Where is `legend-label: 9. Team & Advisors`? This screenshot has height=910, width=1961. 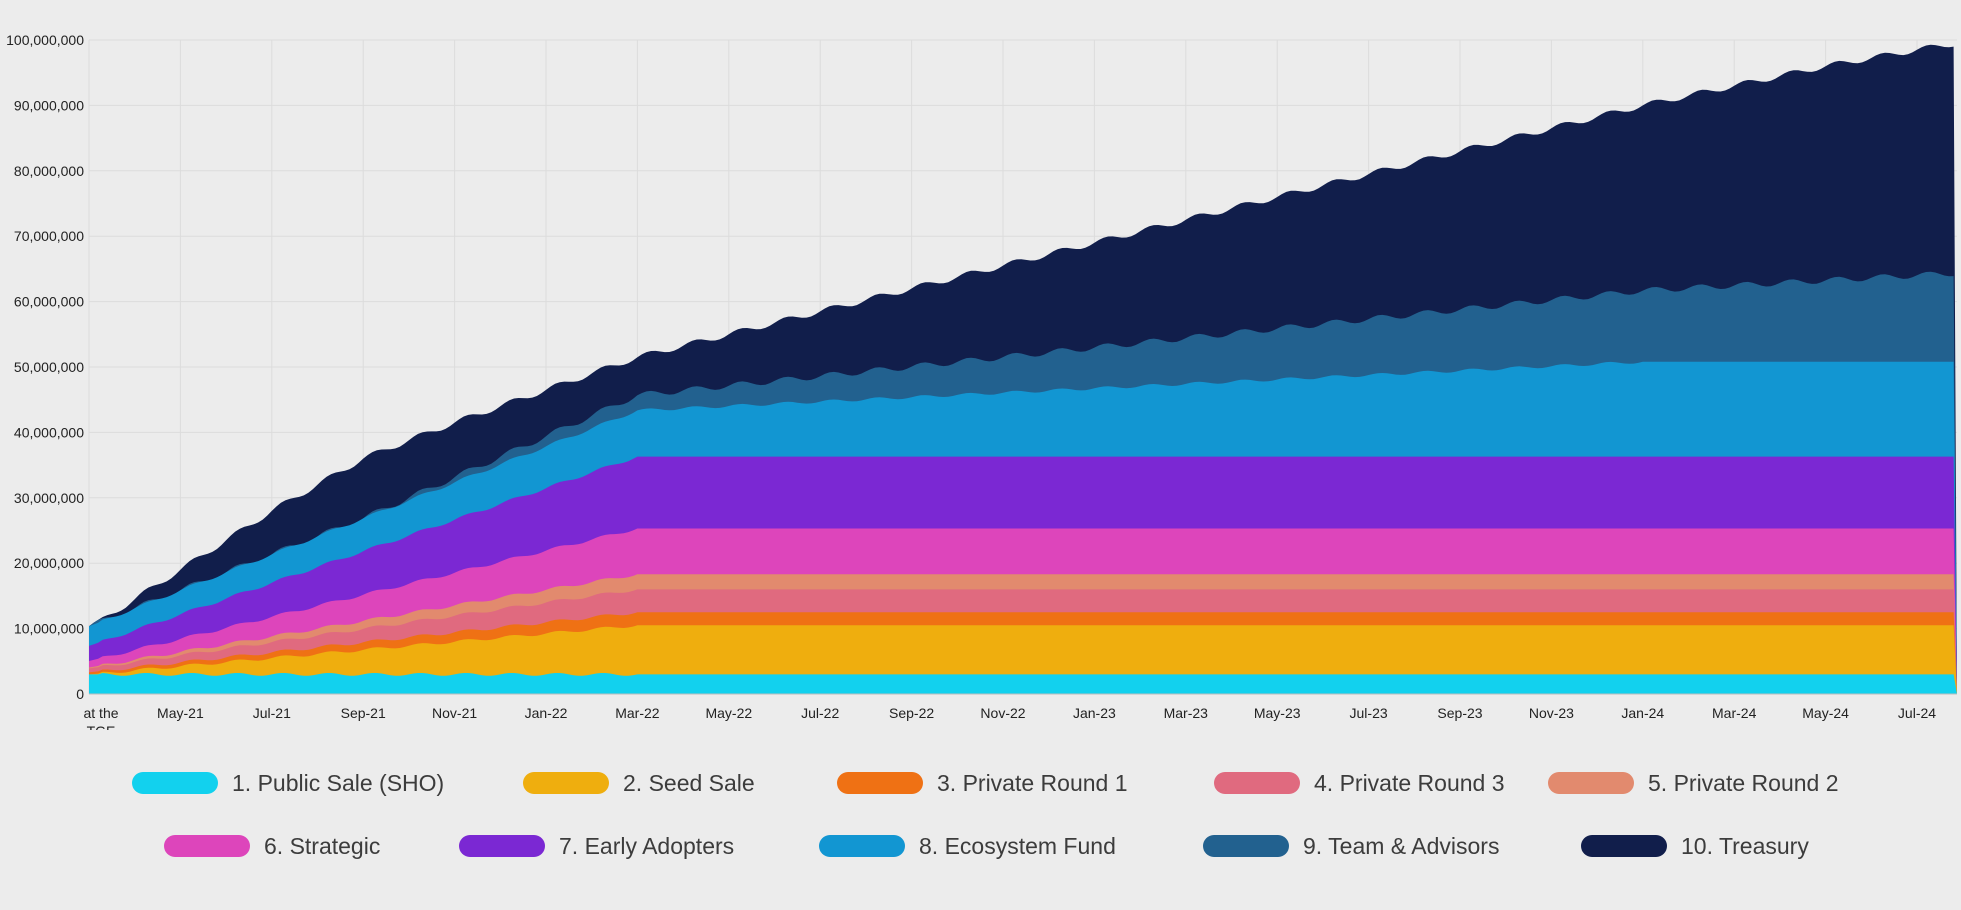 legend-label: 9. Team & Advisors is located at coordinates (1401, 845).